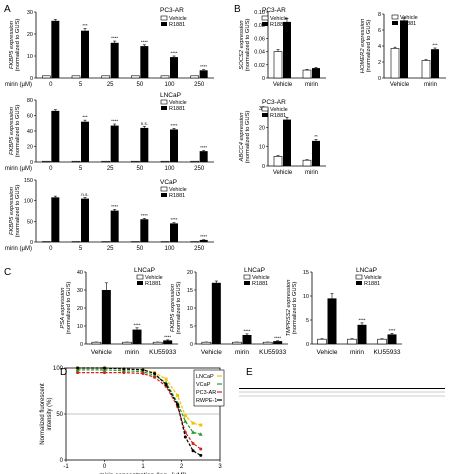 The height and width of the screenshot is (474, 474). Describe the element at coordinates (28, 181) in the screenshot. I see `y-tick-label: 150` at that location.